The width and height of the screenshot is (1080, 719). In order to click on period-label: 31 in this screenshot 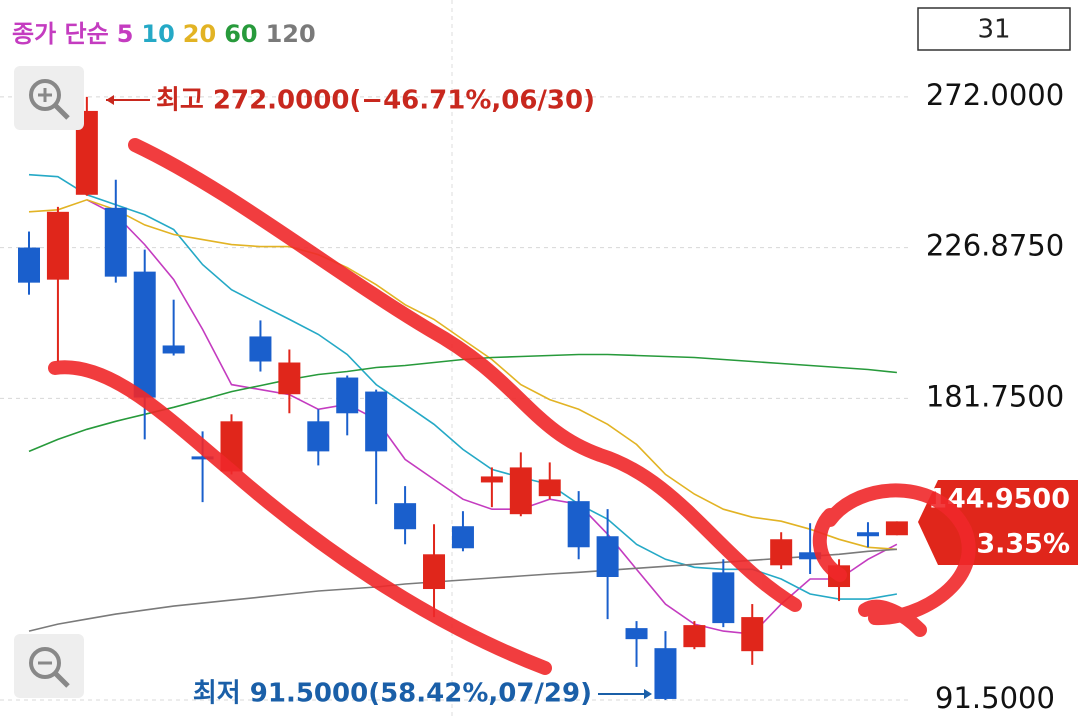, I will do `click(993, 30)`.